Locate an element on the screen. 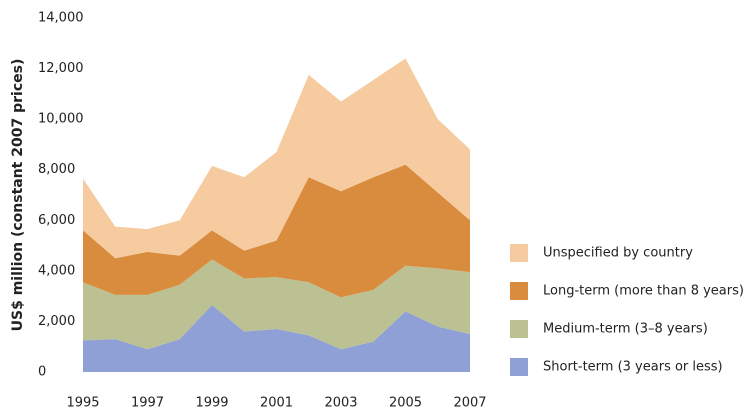  legend-label: Long-term (more than 8 years) is located at coordinates (643, 291).